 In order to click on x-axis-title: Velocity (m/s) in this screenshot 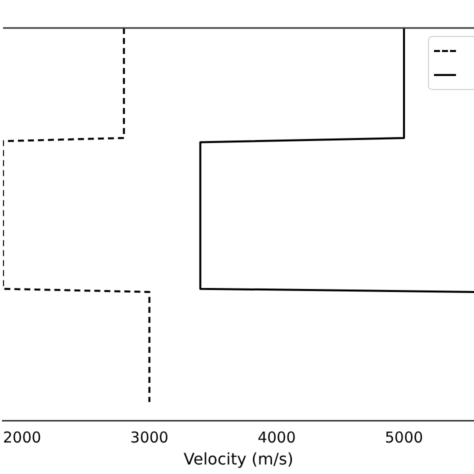, I will do `click(239, 459)`.